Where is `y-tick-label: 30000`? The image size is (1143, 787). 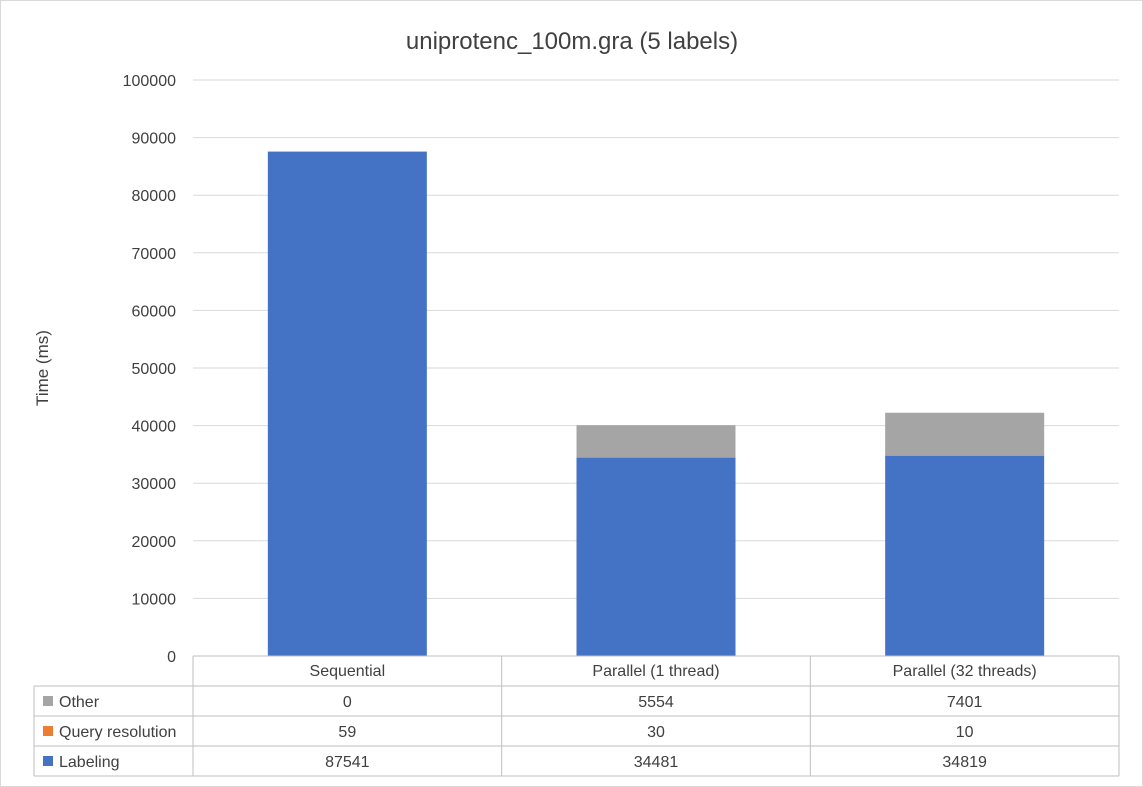 y-tick-label: 30000 is located at coordinates (154, 484).